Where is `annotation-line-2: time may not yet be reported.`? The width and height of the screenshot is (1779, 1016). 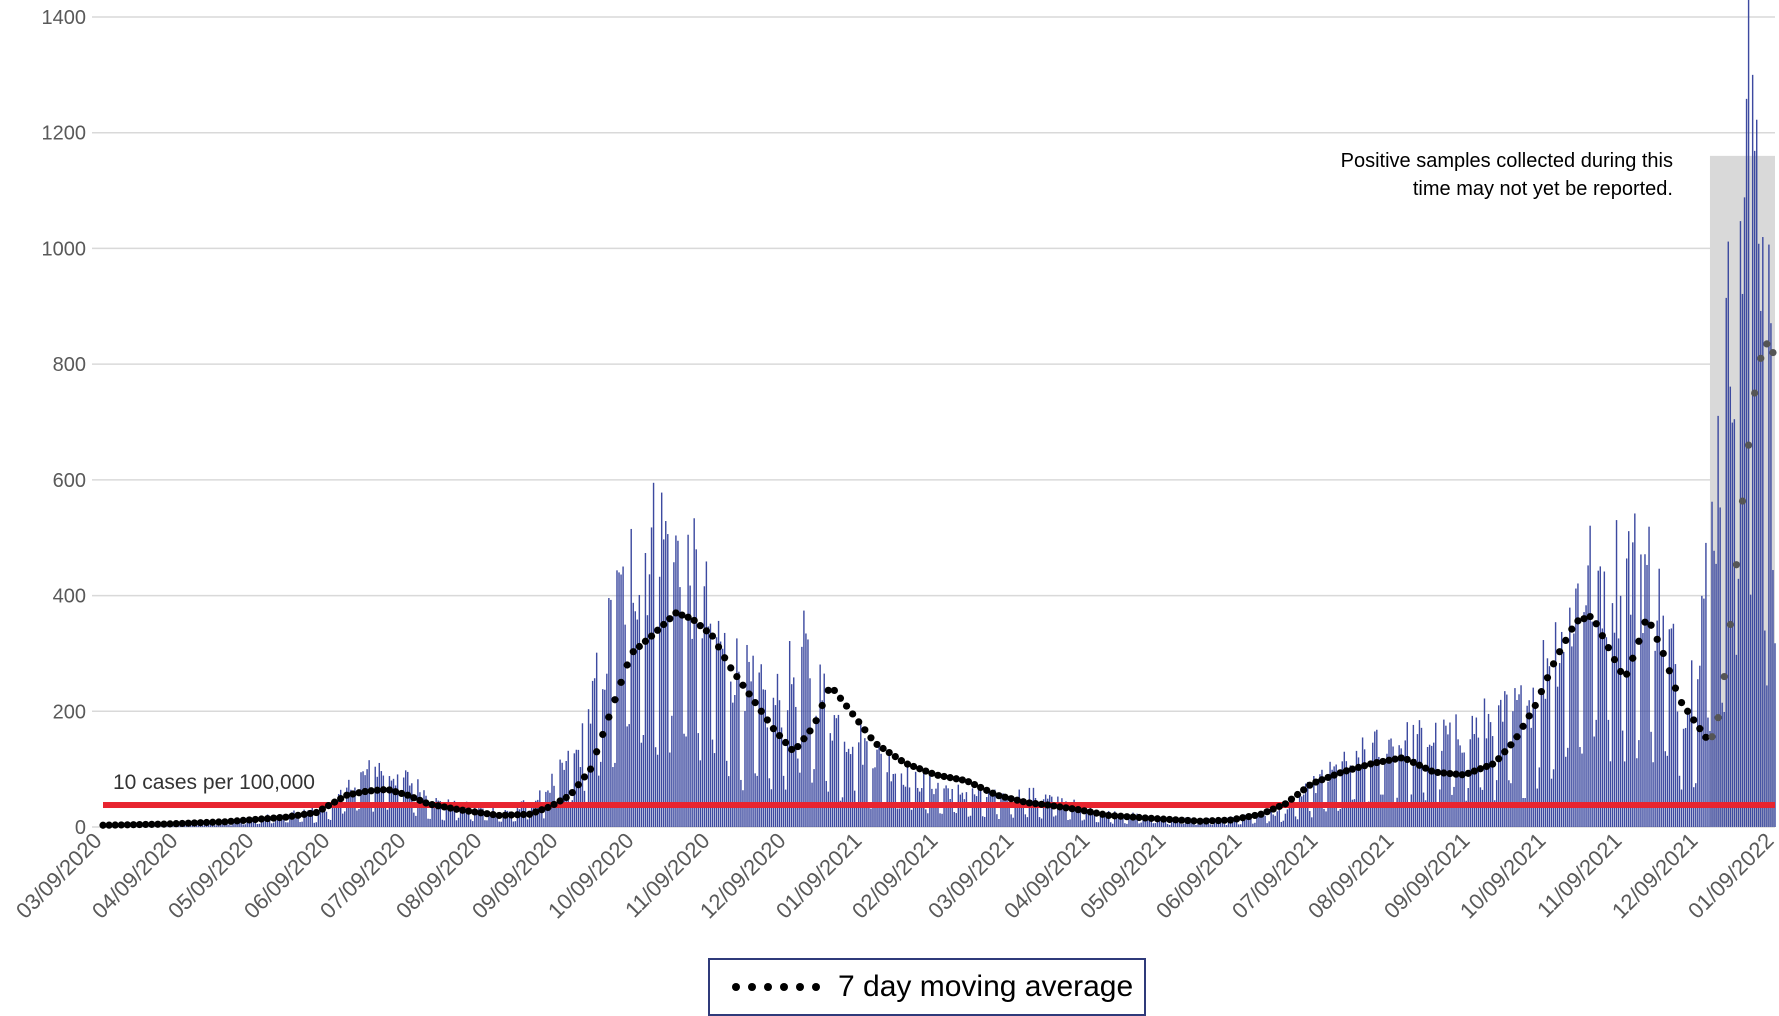
annotation-line-2: time may not yet be reported. is located at coordinates (1543, 189).